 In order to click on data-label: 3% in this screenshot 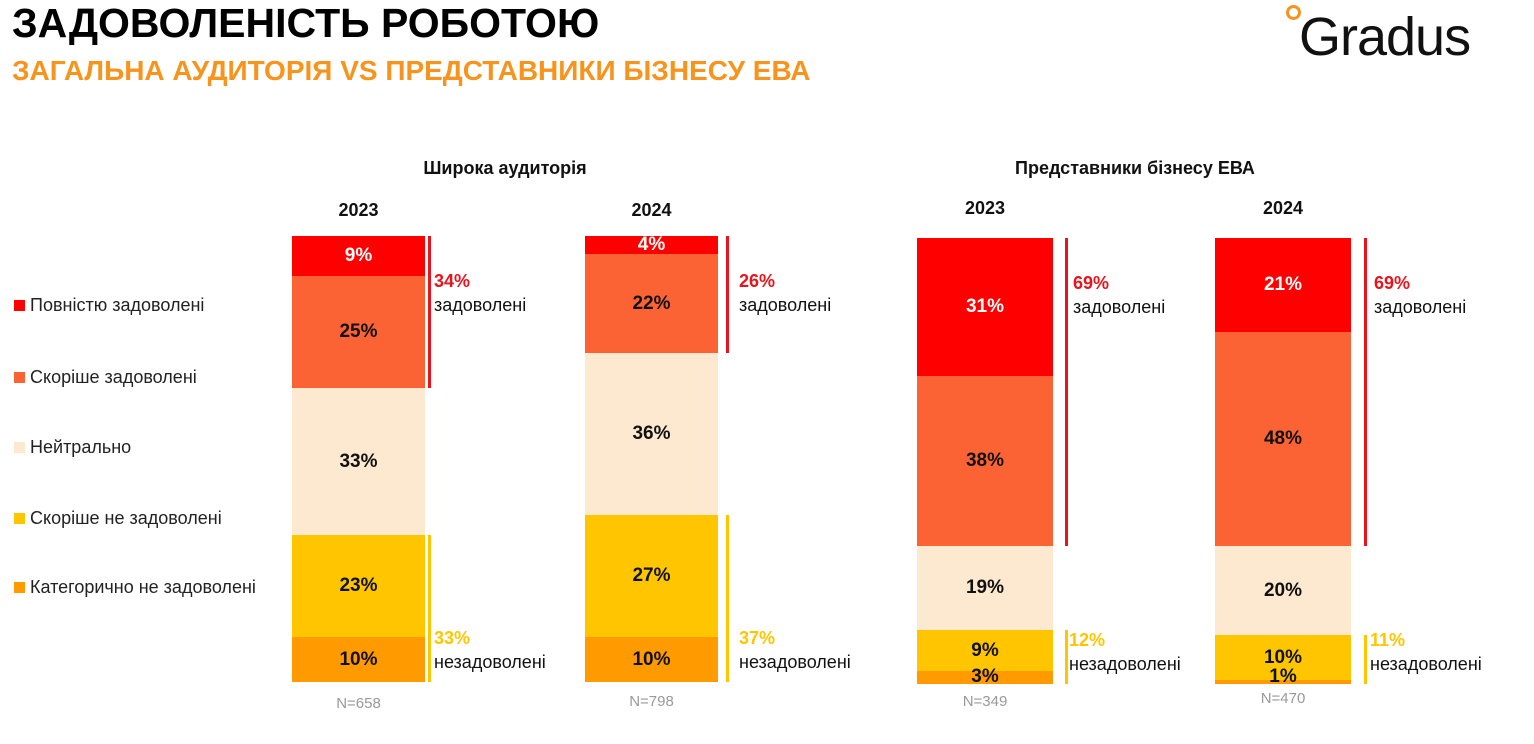, I will do `click(985, 676)`.